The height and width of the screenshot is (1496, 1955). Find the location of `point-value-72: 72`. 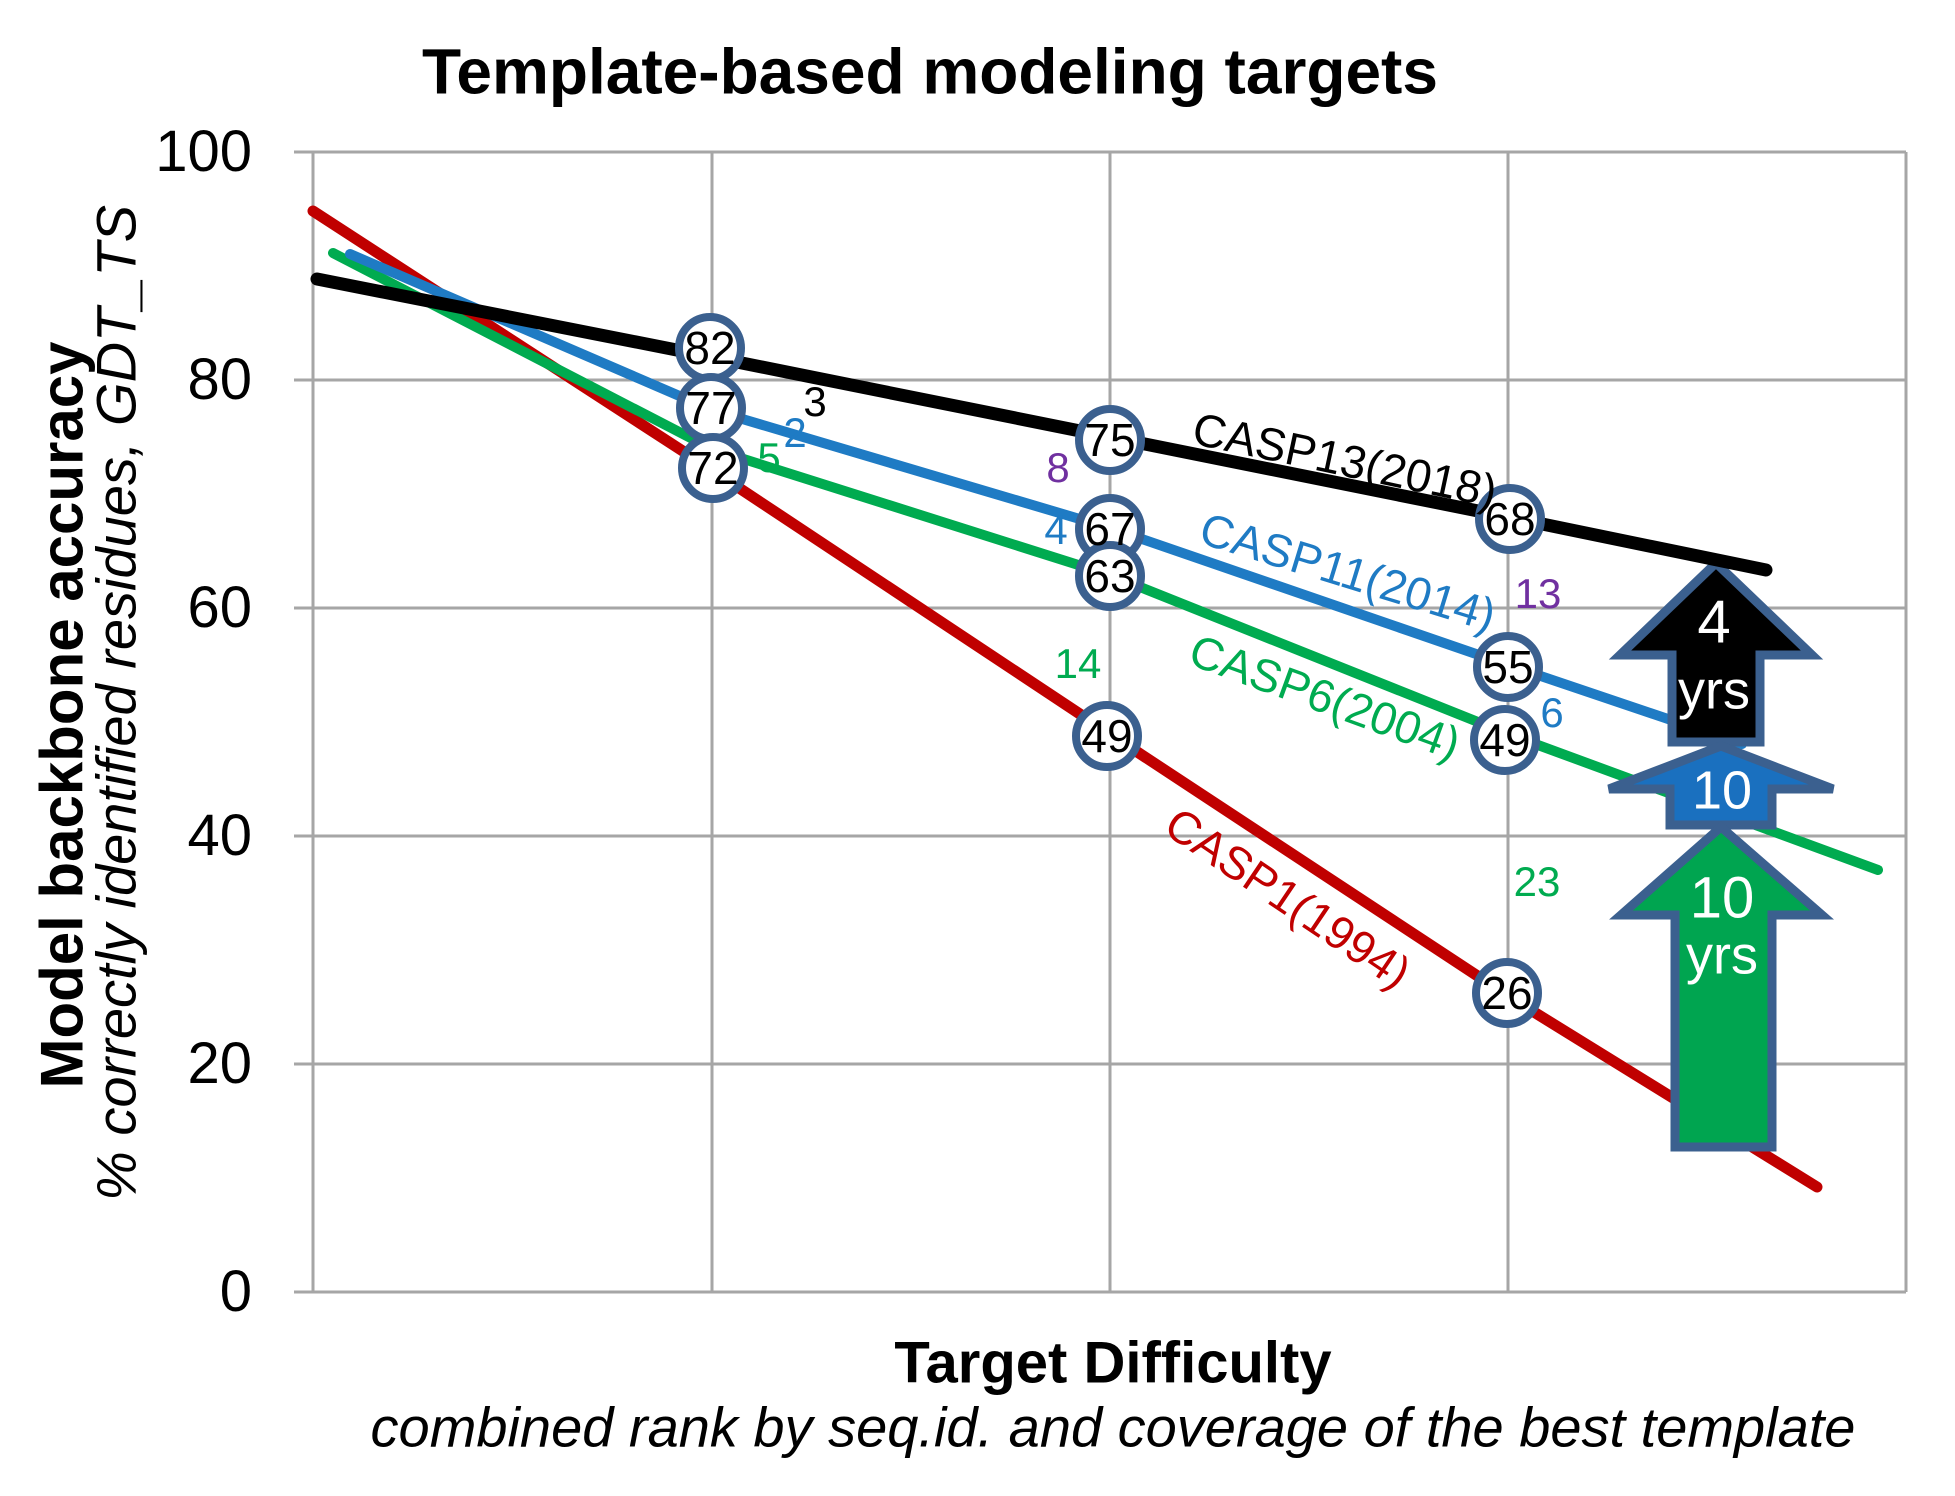

point-value-72: 72 is located at coordinates (713, 467).